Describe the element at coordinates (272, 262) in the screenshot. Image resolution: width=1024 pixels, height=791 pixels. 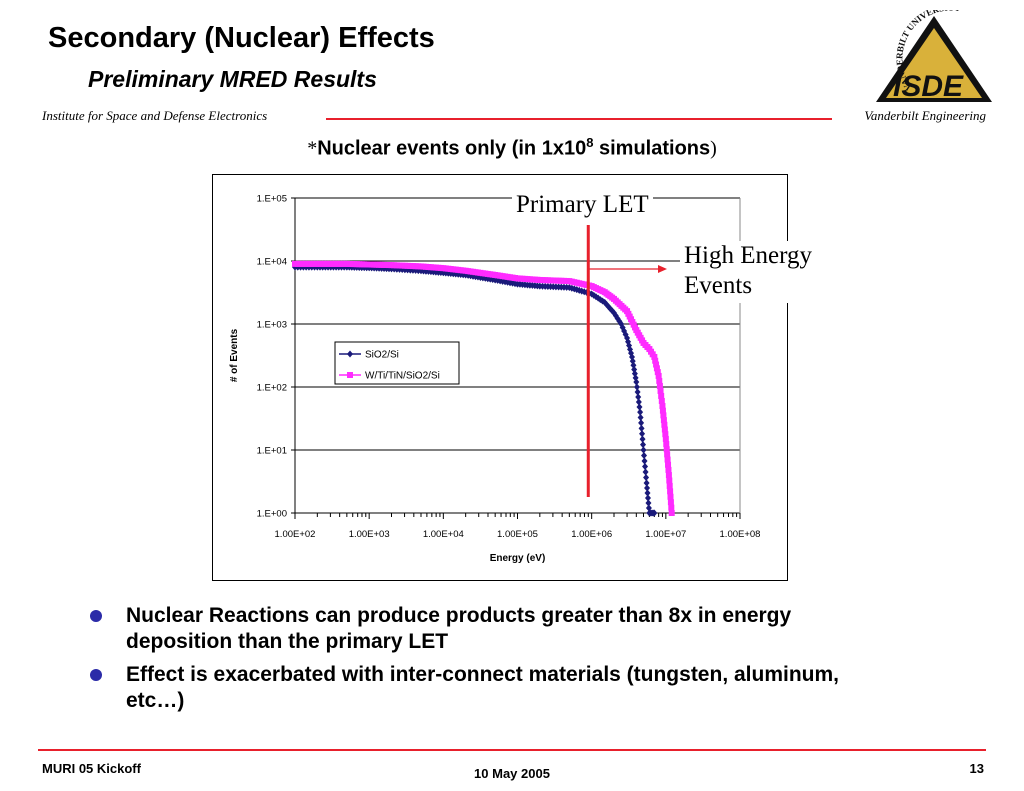
I see `y-tick-label: 1.E+04` at that location.